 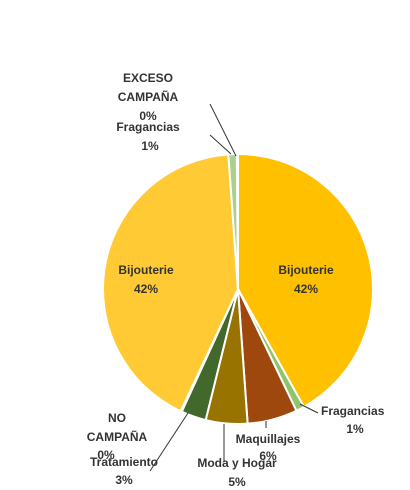 I want to click on label-tratamiento-pct: 3%, so click(x=124, y=480).